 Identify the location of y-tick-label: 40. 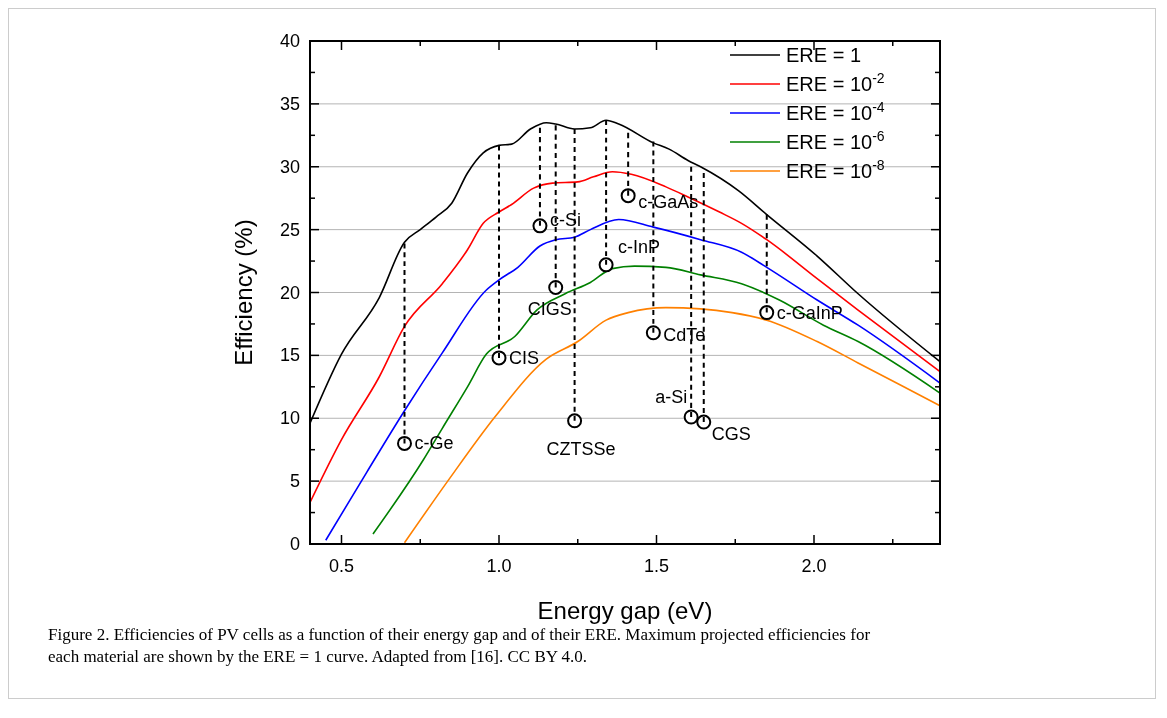
(289, 41).